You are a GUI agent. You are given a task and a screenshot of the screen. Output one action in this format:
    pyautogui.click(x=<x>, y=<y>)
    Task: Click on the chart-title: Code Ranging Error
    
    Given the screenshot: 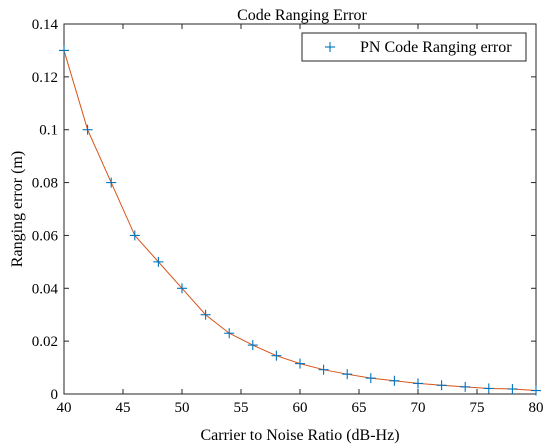 What is the action you would take?
    pyautogui.click(x=302, y=15)
    